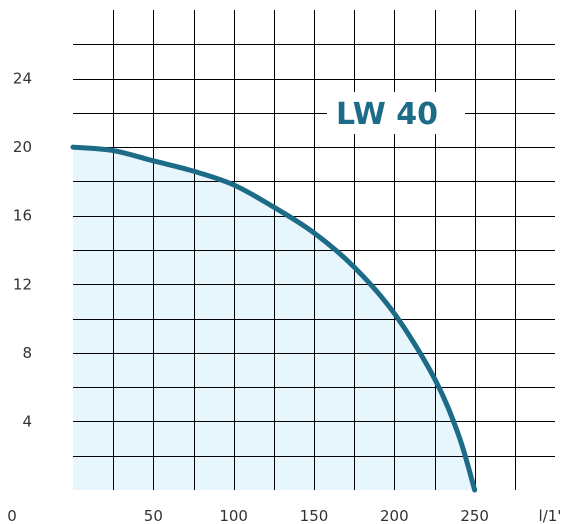  Describe the element at coordinates (550, 515) in the screenshot. I see `x-unit-label: l/1'` at that location.